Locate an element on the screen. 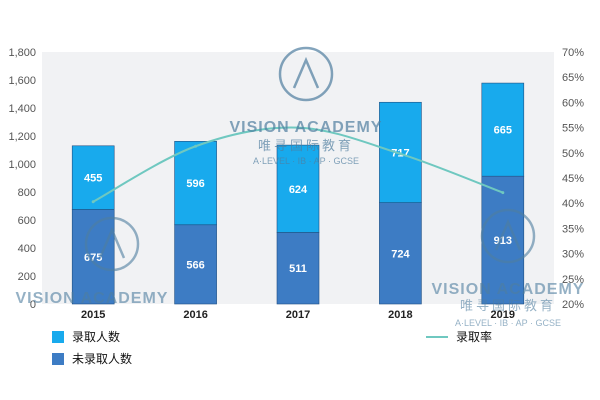 Image resolution: width=600 pixels, height=400 pixels. data-label: 624 is located at coordinates (298, 190).